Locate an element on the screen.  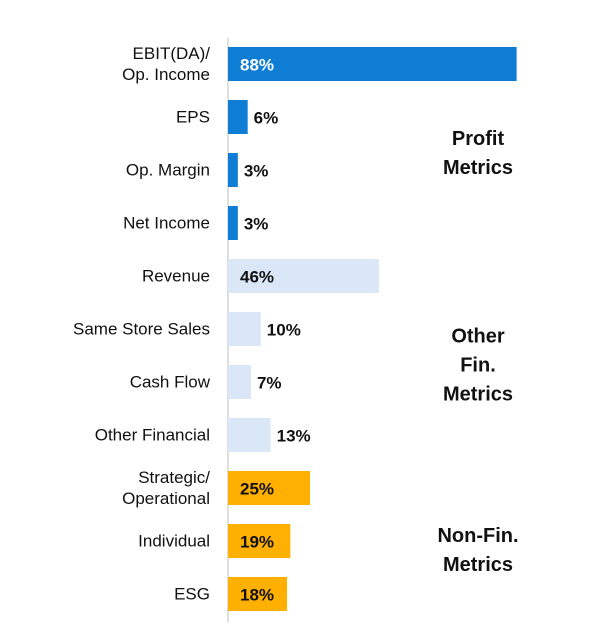
value-label: 7% is located at coordinates (269, 382).